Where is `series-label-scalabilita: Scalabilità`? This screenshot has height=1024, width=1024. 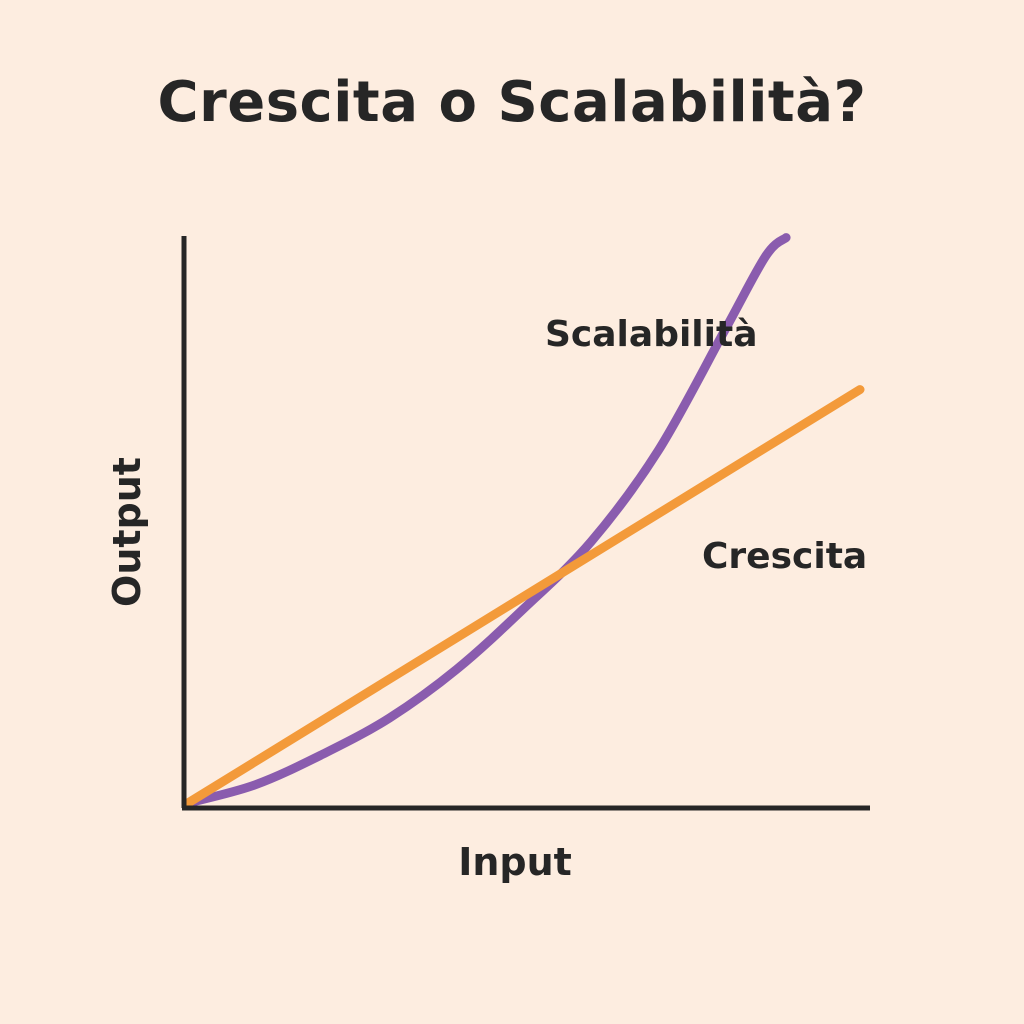
series-label-scalabilita: Scalabilità is located at coordinates (651, 334).